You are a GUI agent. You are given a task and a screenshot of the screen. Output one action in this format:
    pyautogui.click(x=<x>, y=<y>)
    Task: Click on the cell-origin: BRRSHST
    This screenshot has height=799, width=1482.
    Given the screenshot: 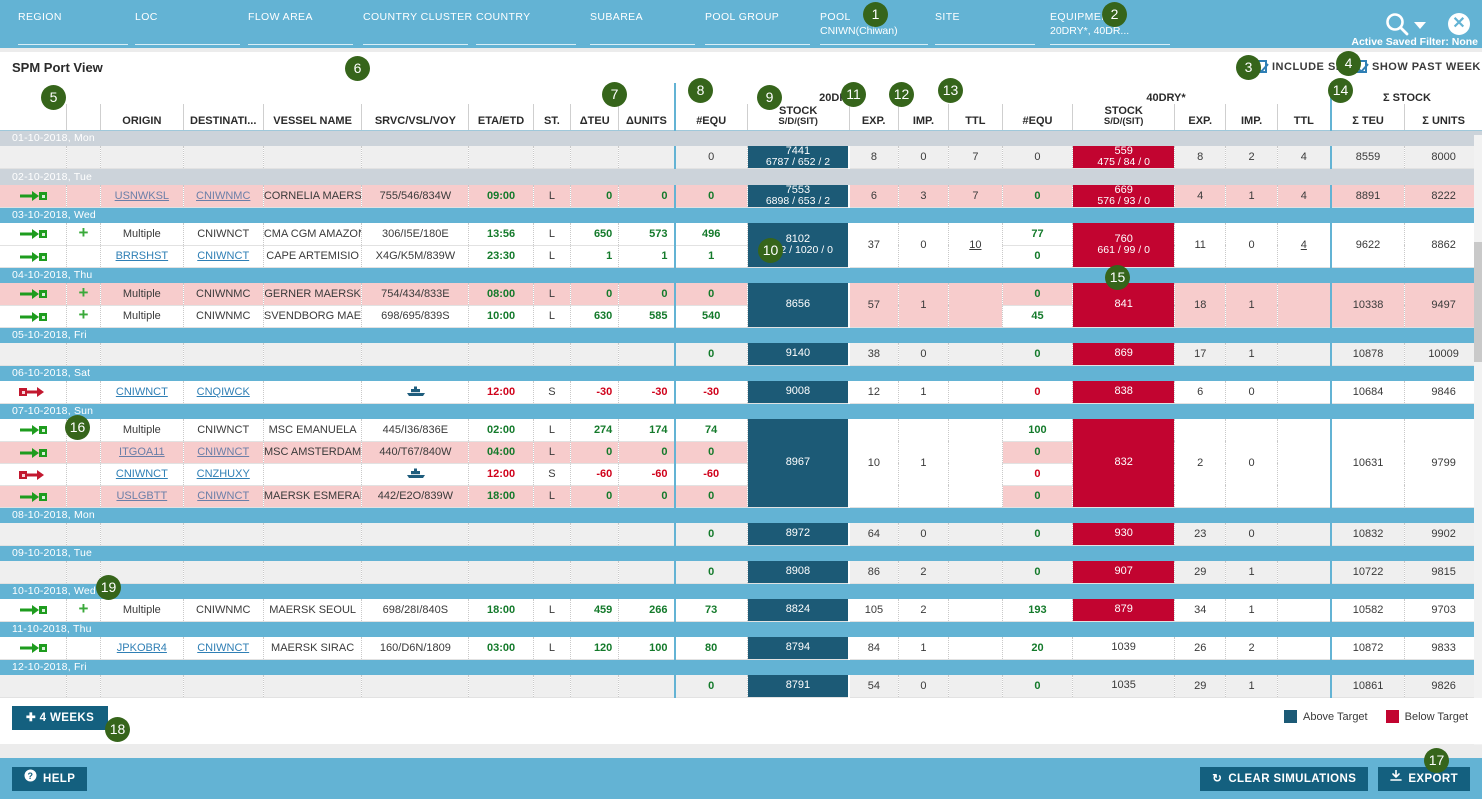 What is the action you would take?
    pyautogui.click(x=142, y=256)
    